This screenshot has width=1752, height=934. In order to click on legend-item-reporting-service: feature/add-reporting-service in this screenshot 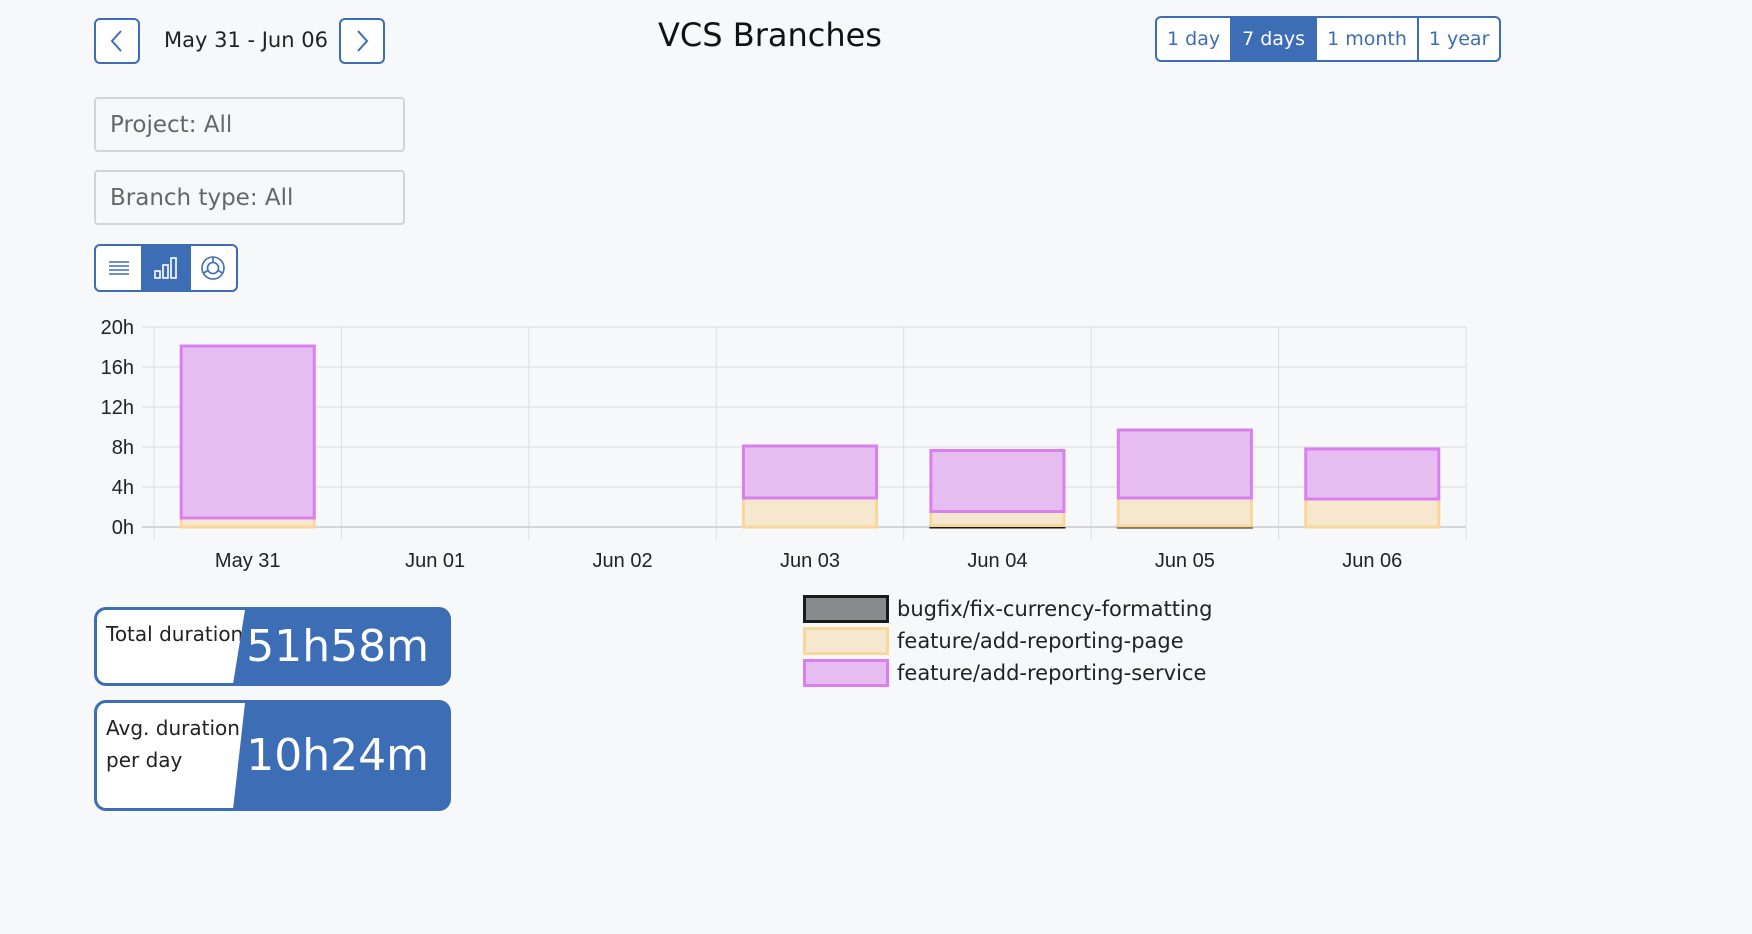, I will do `click(1007, 673)`.